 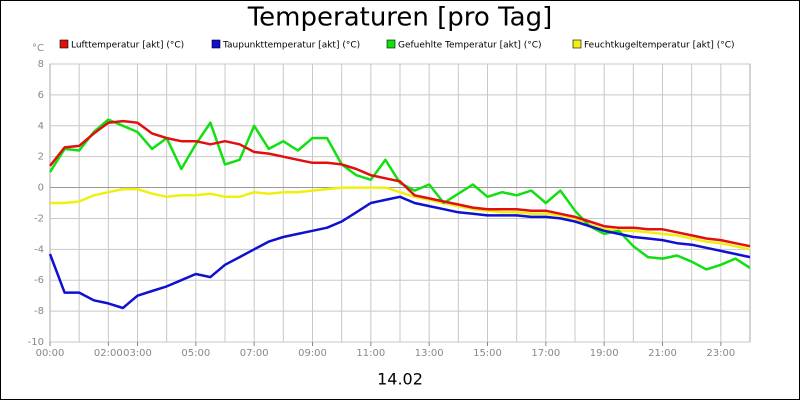 I want to click on chart-title: Temperaturen [pro Tag], so click(x=400, y=18).